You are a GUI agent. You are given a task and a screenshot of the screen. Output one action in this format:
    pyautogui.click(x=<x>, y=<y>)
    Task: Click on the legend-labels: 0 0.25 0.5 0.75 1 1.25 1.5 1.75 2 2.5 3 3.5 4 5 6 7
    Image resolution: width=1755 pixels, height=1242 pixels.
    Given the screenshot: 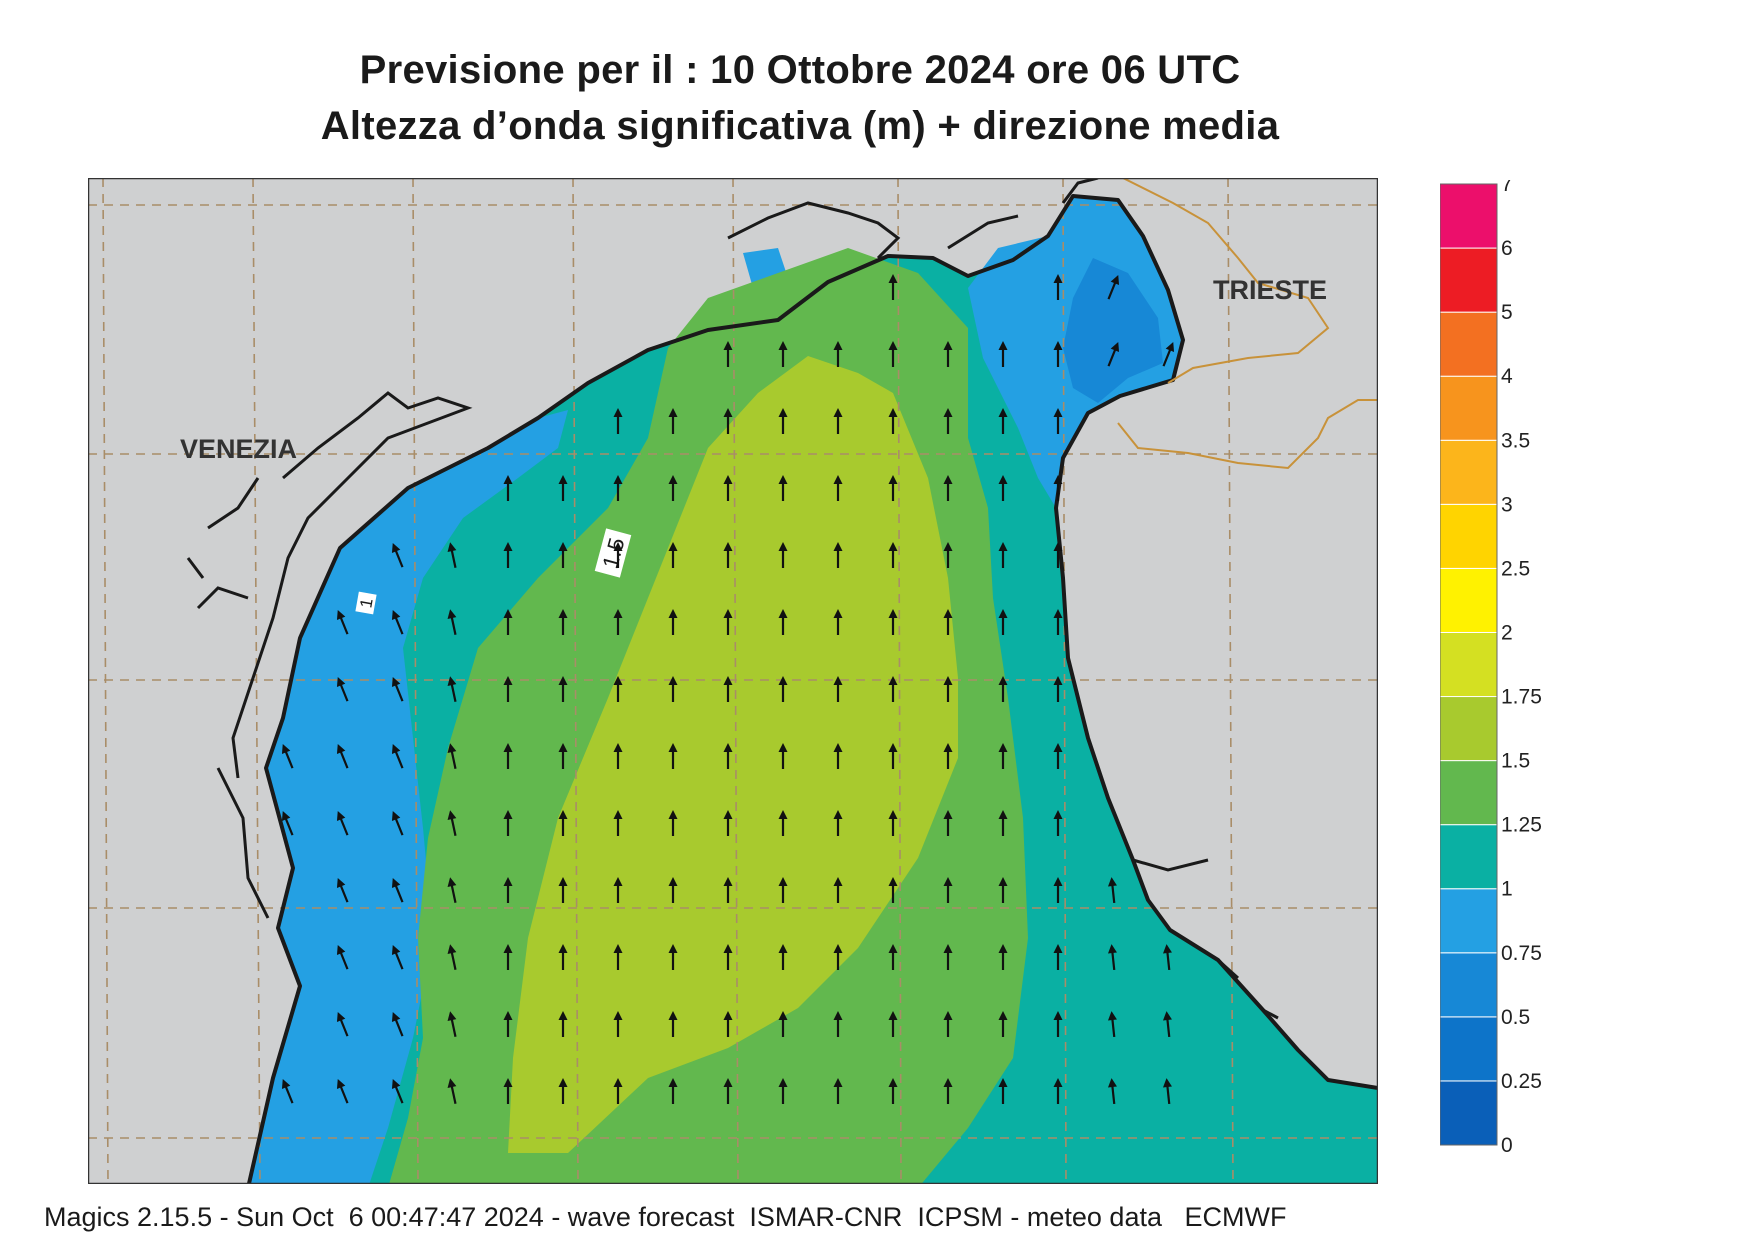 What is the action you would take?
    pyautogui.click(x=1521, y=668)
    